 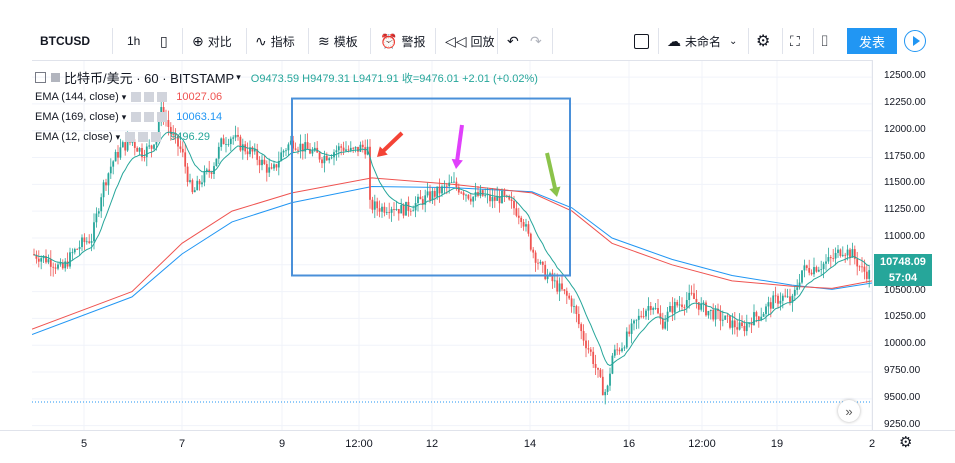 I want to click on alert-label: 警报, so click(x=413, y=41).